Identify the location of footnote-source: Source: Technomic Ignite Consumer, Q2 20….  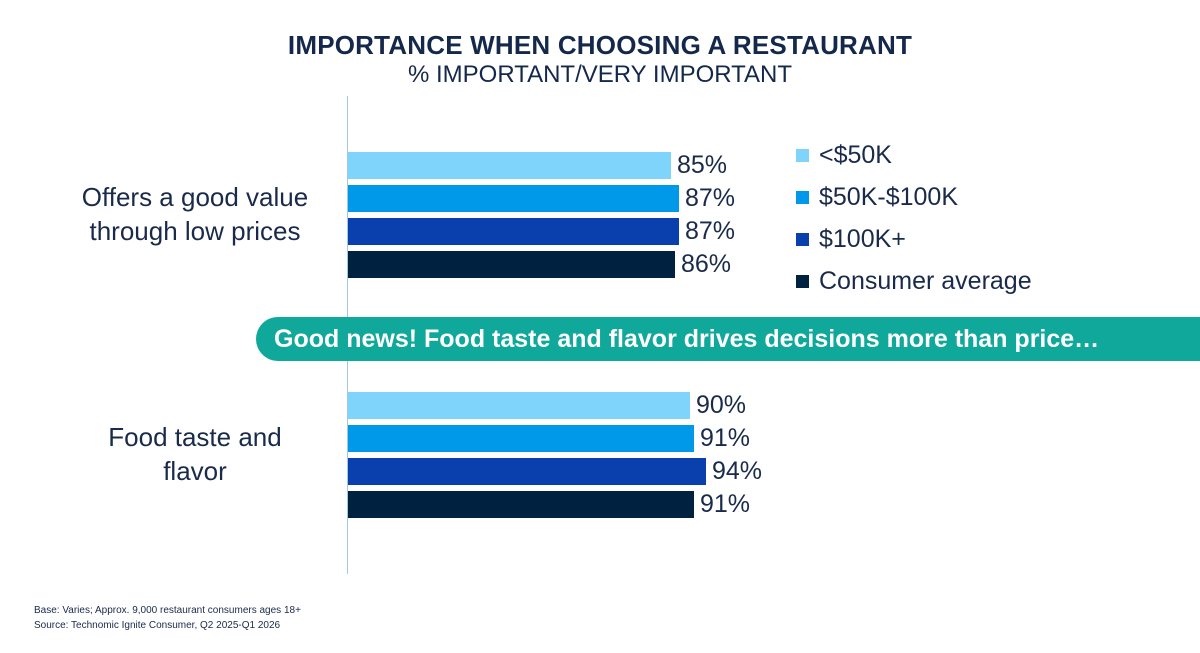
(157, 625).